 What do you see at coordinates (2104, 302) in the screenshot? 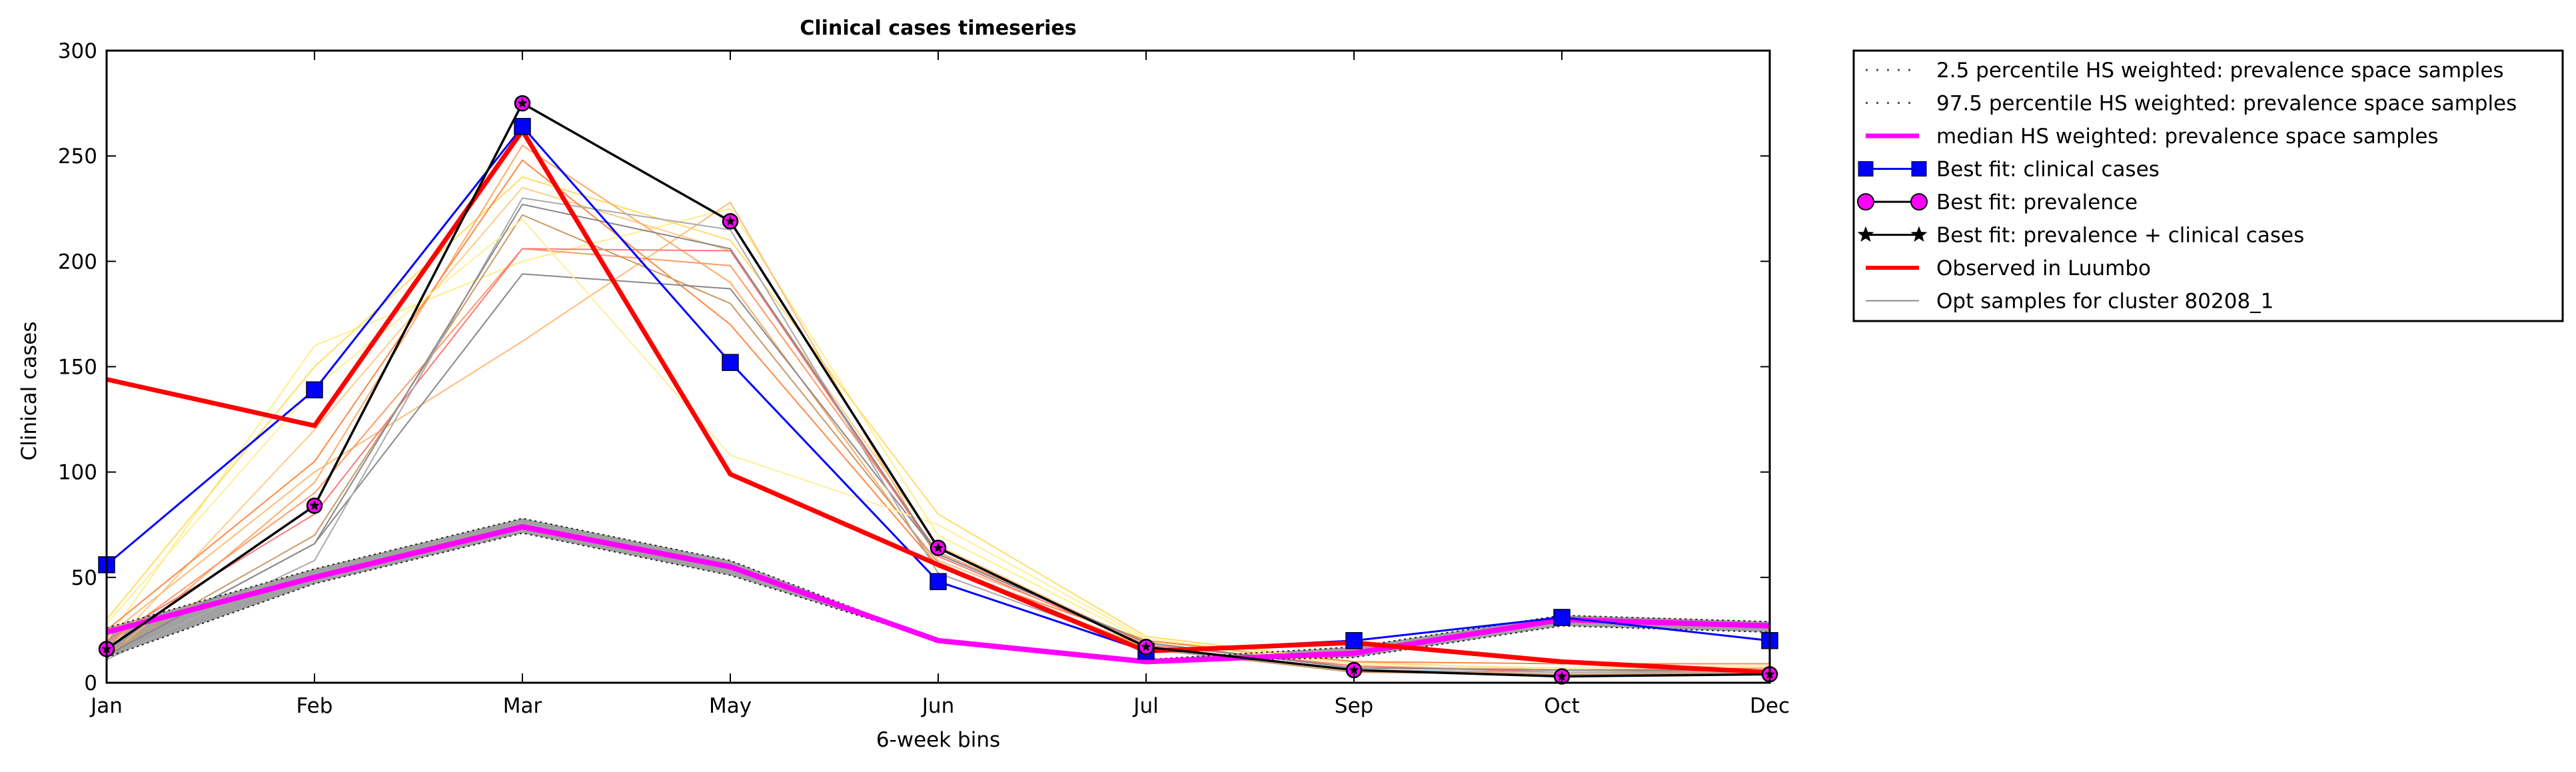
I see `legend-label-7: Opt samples for cluster 80208_1` at bounding box center [2104, 302].